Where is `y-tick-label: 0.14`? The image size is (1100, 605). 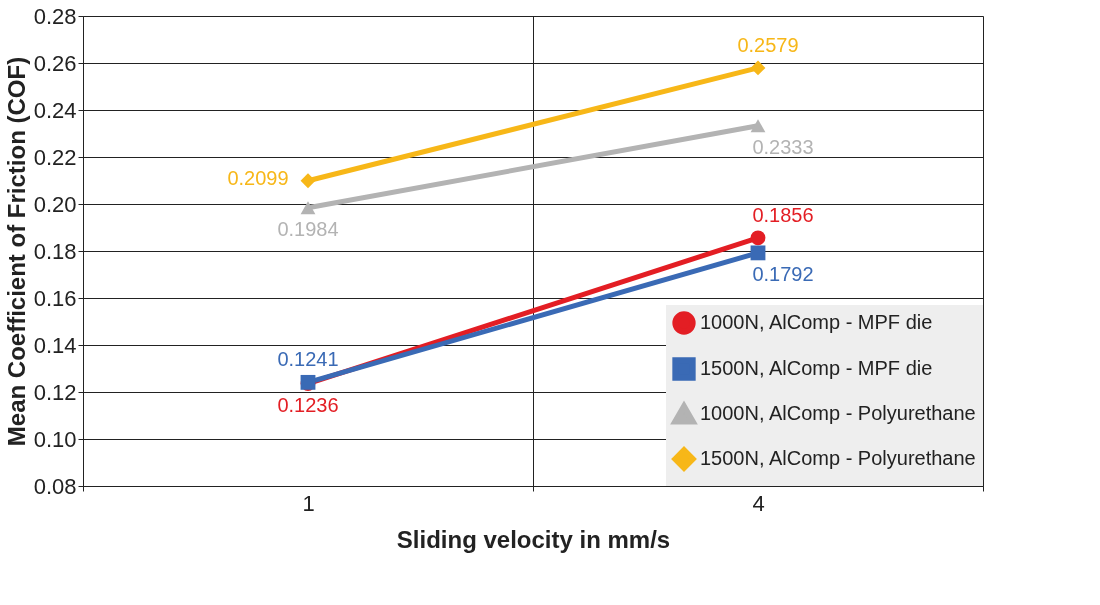
y-tick-label: 0.14 is located at coordinates (55, 345).